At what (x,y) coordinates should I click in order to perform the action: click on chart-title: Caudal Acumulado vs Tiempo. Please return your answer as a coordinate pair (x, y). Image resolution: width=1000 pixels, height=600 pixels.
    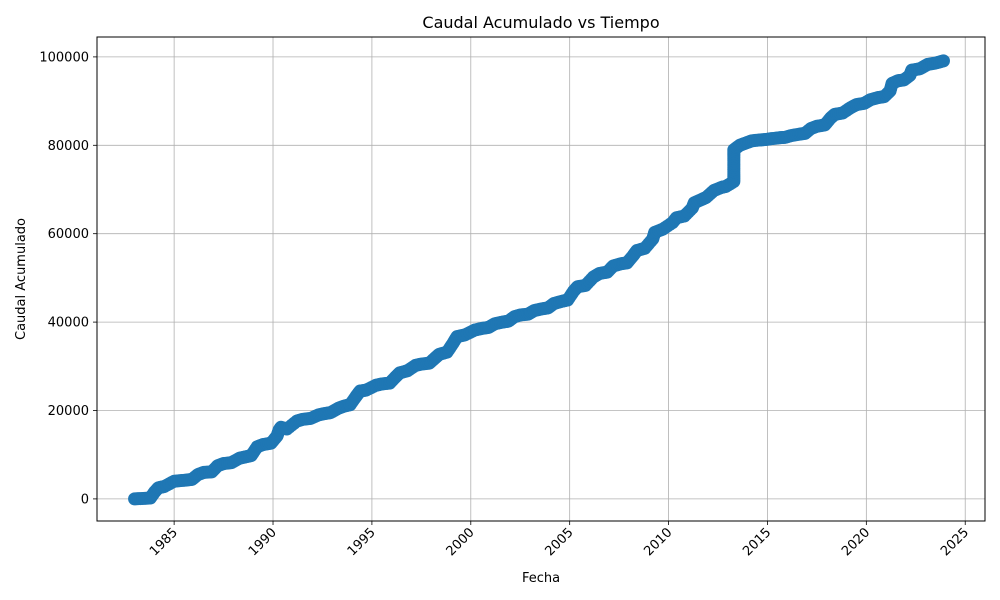
    Looking at the image, I should click on (540, 22).